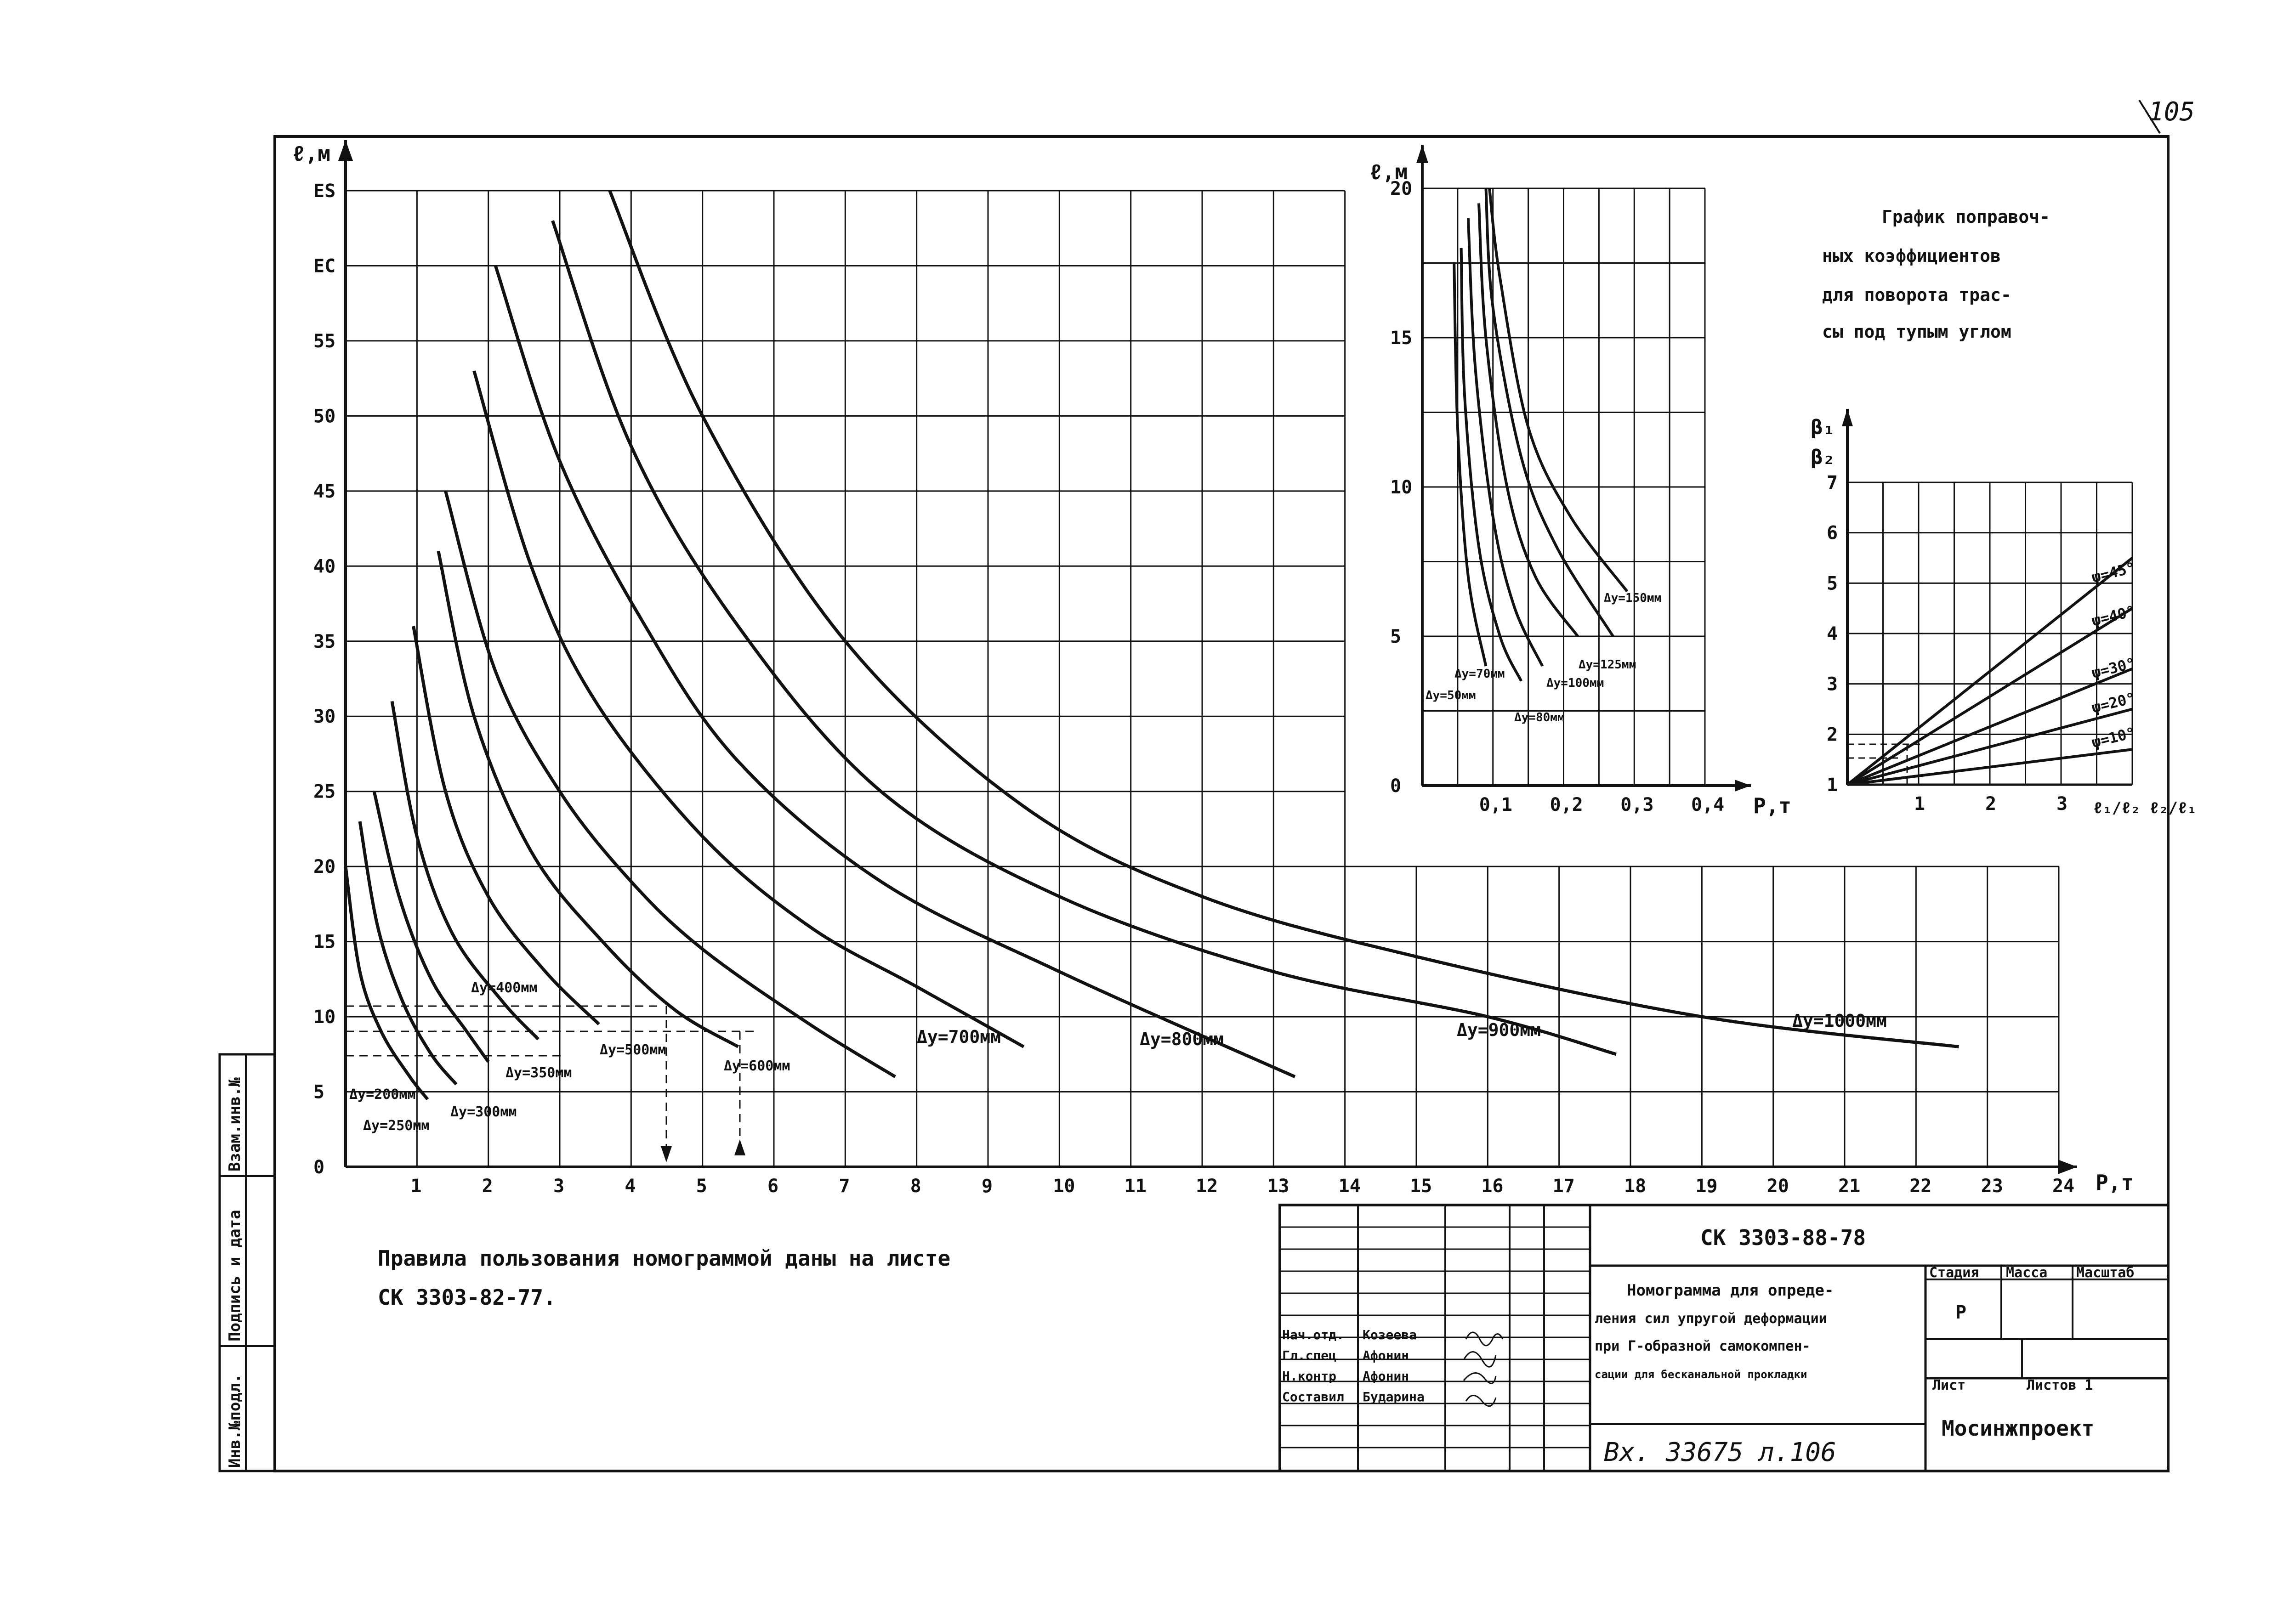  I want to click on inset-curve-Δy=50мм, so click(1470, 465).